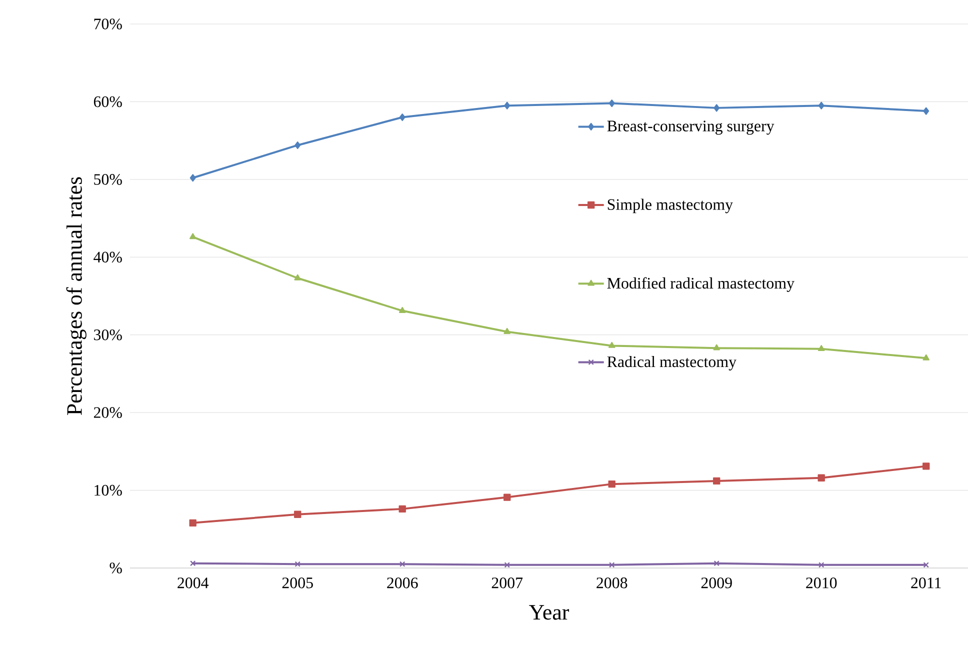 The height and width of the screenshot is (670, 969). What do you see at coordinates (507, 583) in the screenshot?
I see `x-tick-label: 2007` at bounding box center [507, 583].